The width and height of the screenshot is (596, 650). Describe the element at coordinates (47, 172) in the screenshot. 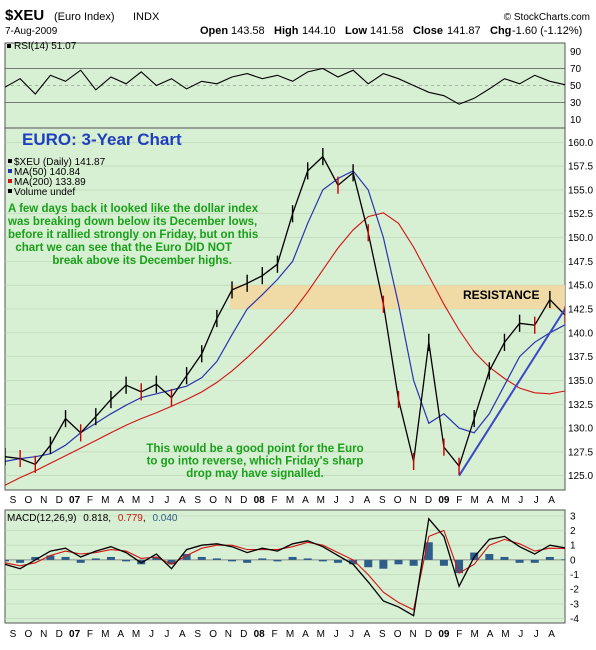

I see `legend-entry: MA(50) 140.84` at that location.